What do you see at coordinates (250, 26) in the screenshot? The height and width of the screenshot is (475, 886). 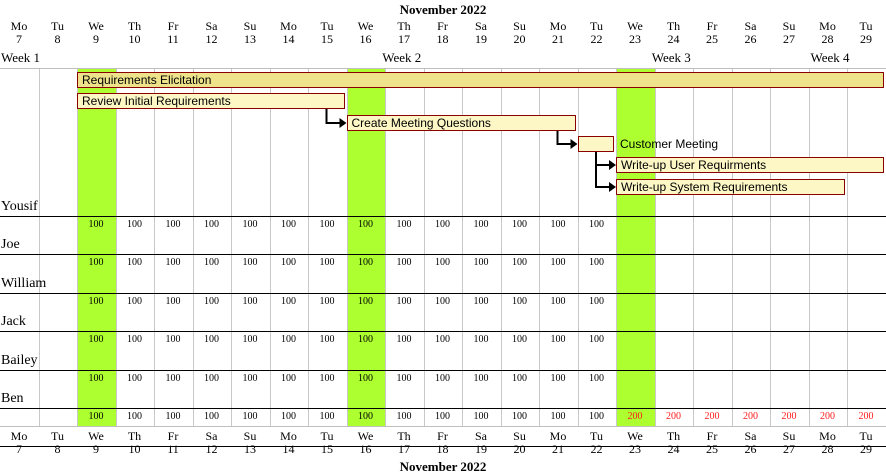 I see `day-of-week: Su` at bounding box center [250, 26].